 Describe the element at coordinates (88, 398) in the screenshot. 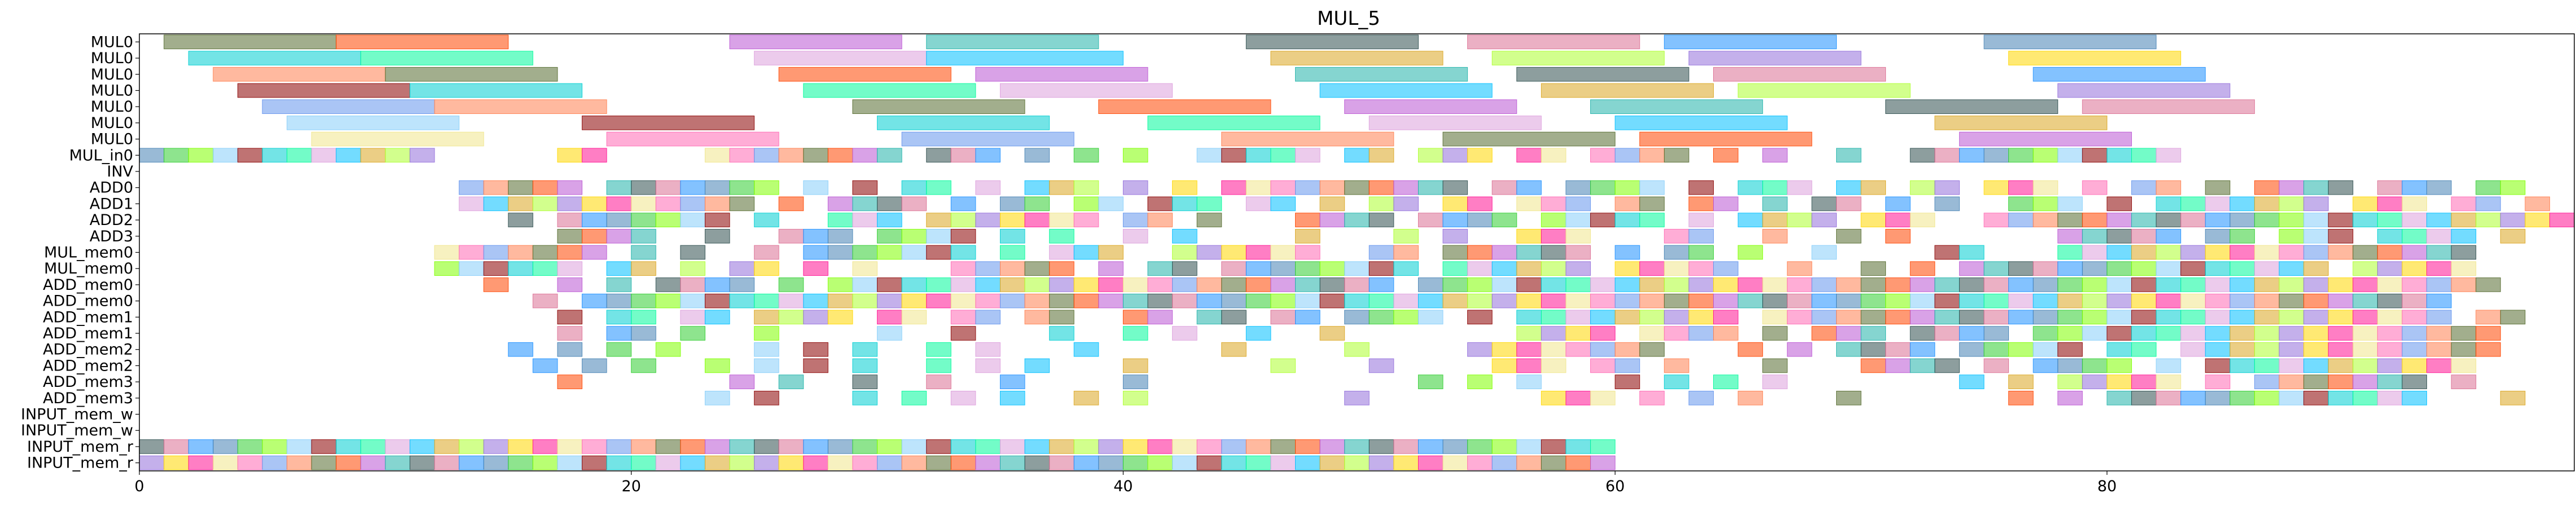

I see `y-tick-label: ADD_mem3` at that location.